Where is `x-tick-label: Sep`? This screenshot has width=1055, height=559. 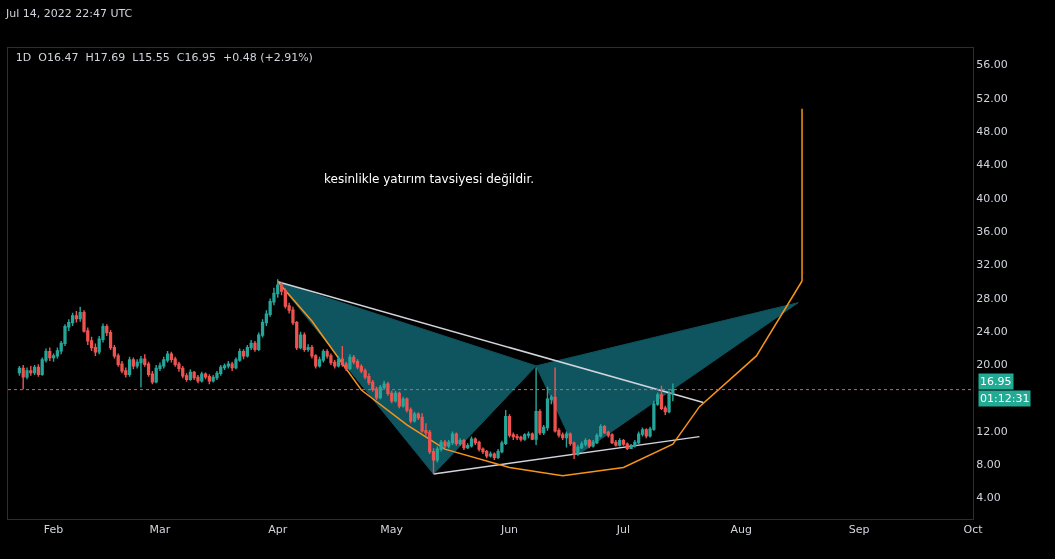
x-tick-label: Sep is located at coordinates (859, 530).